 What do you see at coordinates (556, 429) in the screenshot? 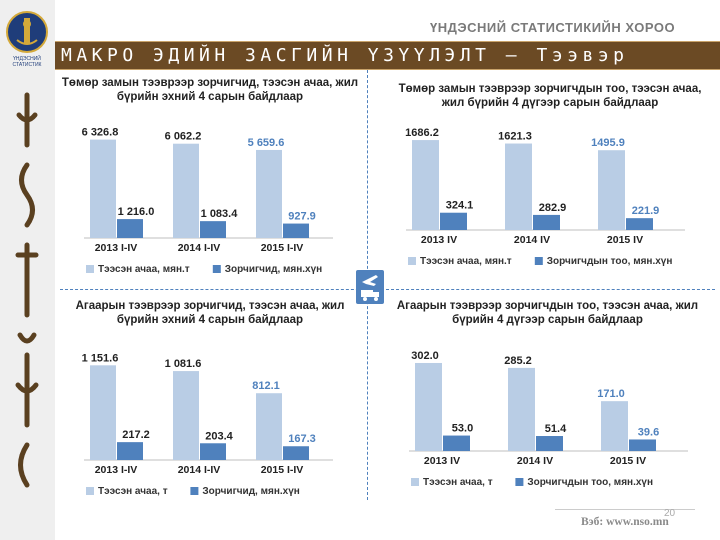
I see `data-label: 51.4` at bounding box center [556, 429].